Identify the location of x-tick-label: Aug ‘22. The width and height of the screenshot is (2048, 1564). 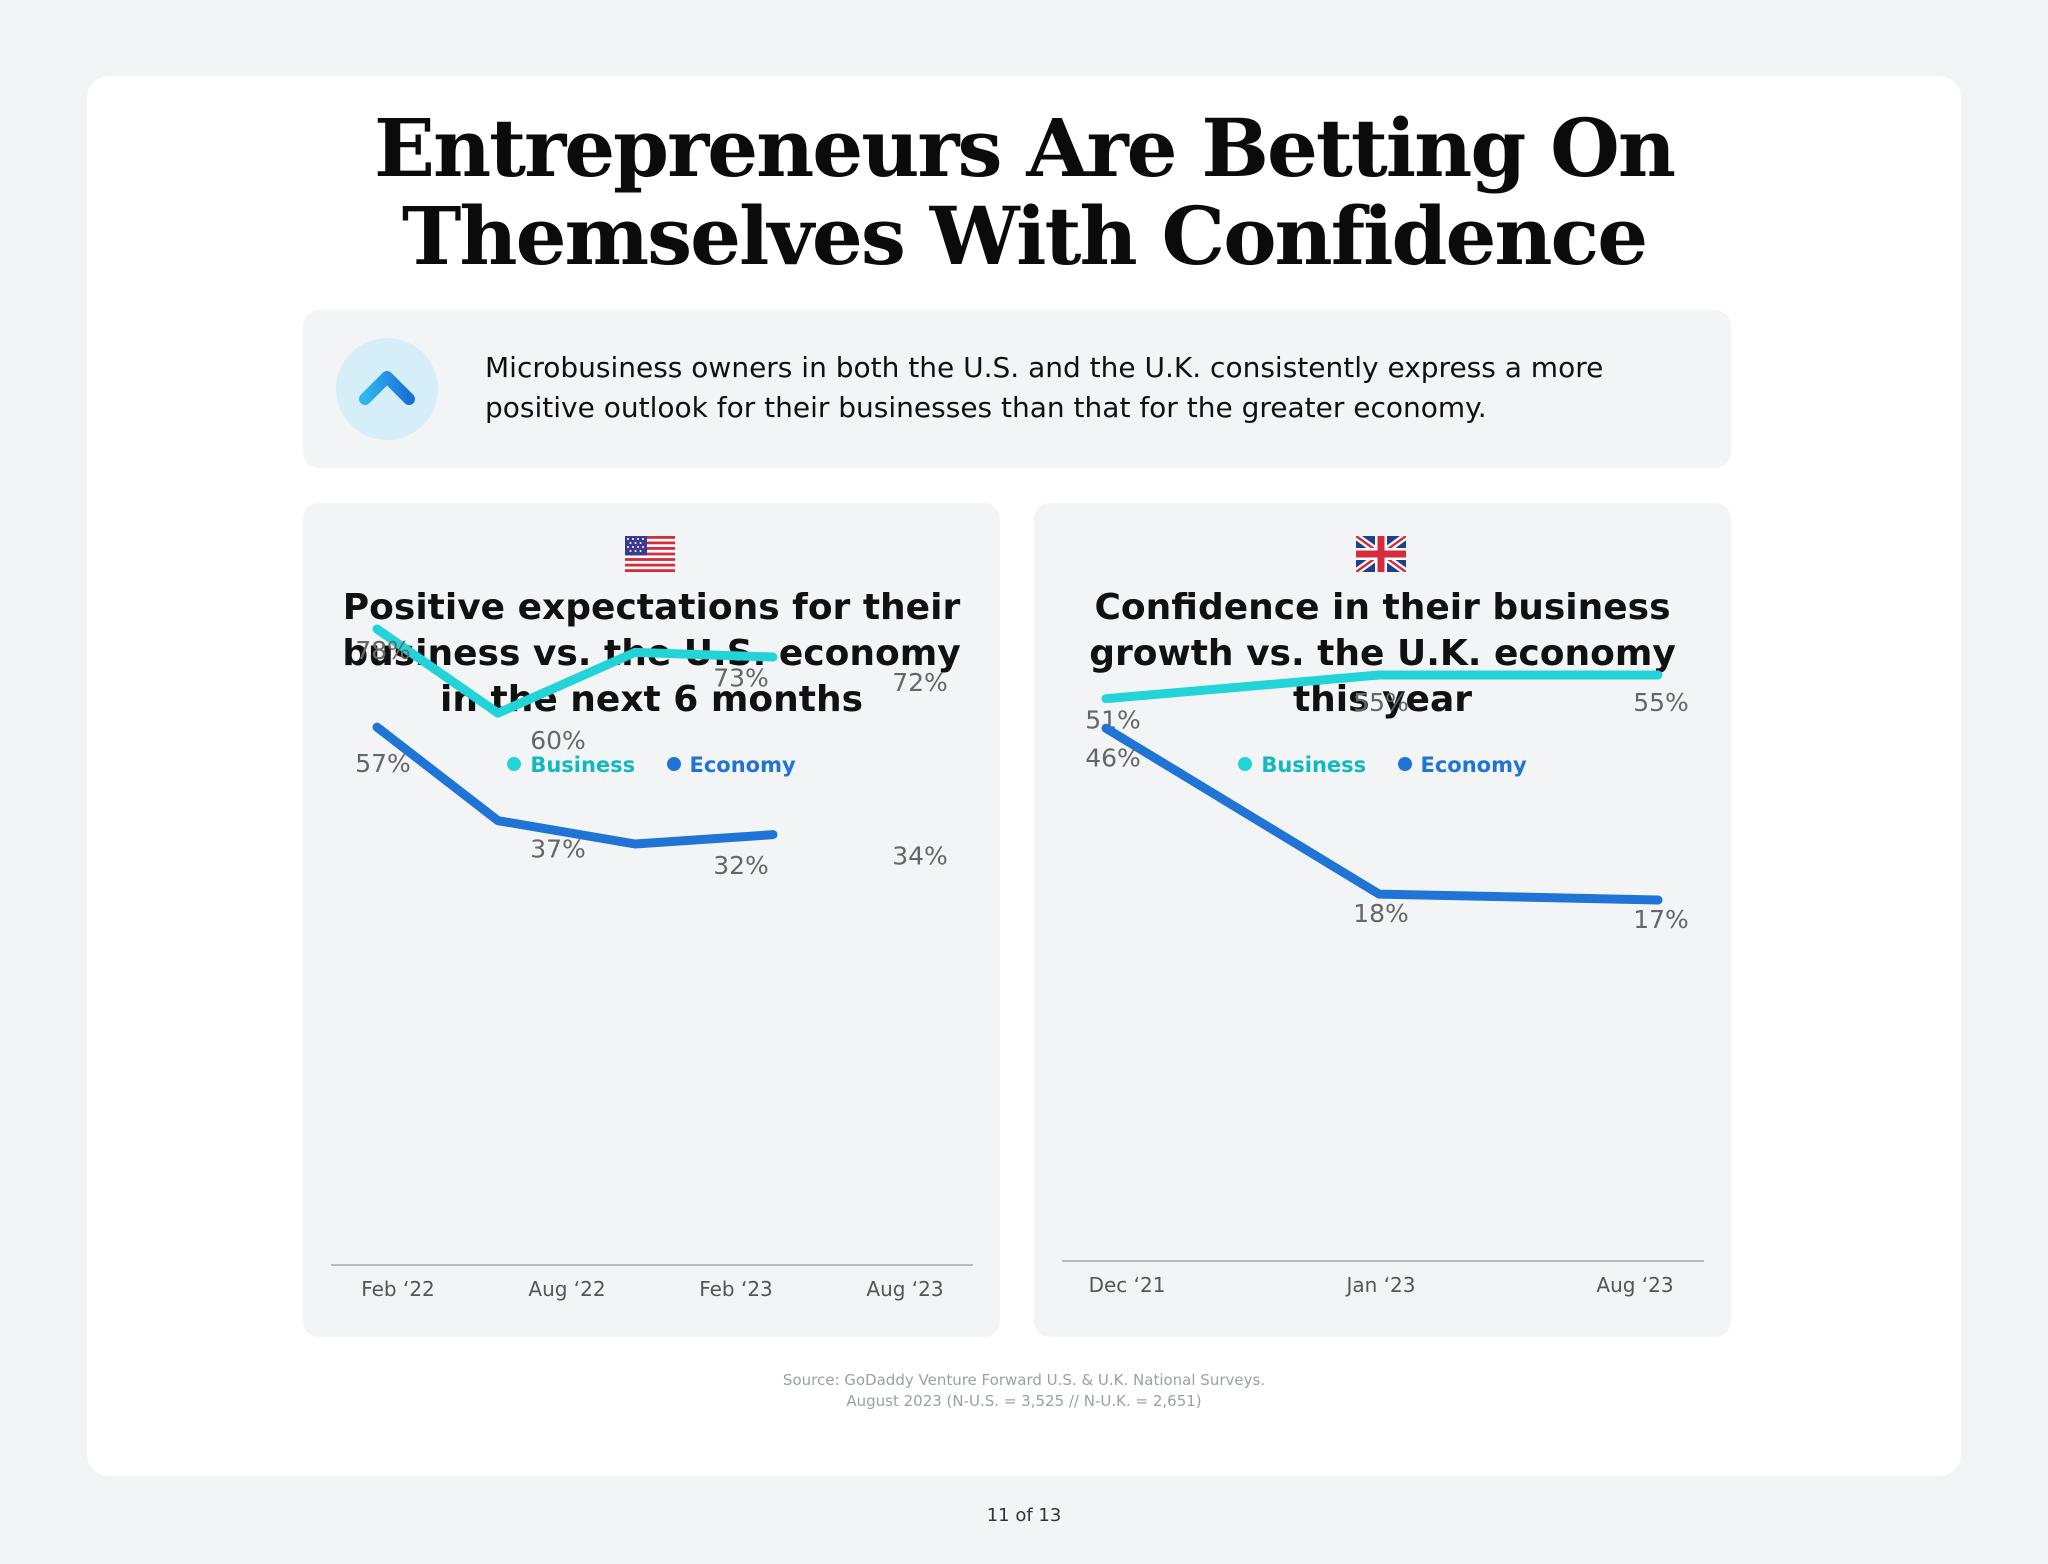
(566, 1289).